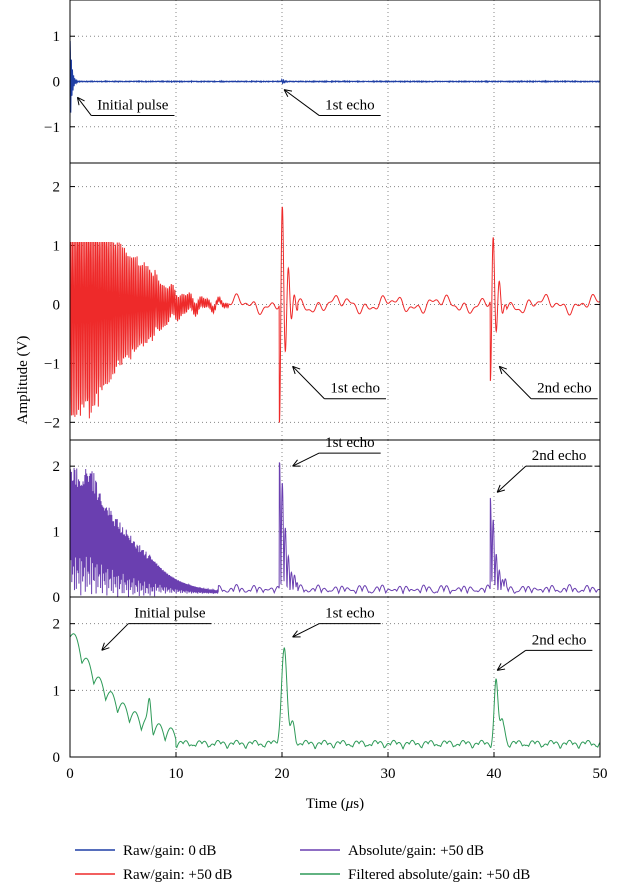 This screenshot has width=623, height=891. I want to click on legend-item: Raw/gain: +50 dB, so click(153, 875).